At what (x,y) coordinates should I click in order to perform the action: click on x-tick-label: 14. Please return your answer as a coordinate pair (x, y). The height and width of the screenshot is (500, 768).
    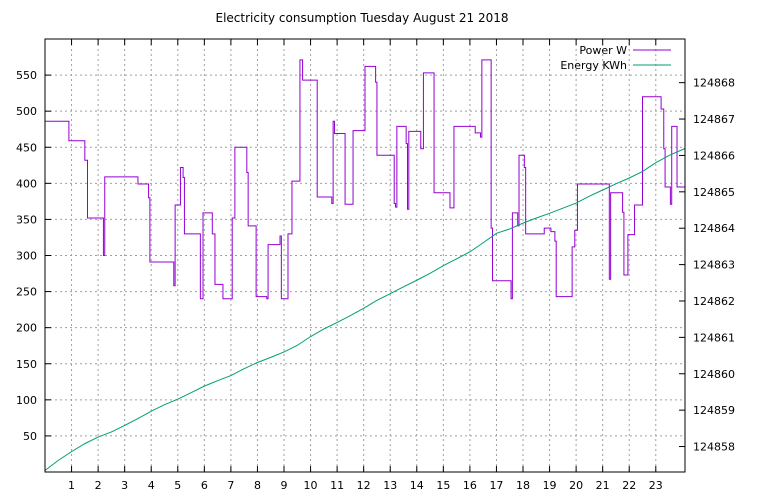
    Looking at the image, I should click on (417, 485).